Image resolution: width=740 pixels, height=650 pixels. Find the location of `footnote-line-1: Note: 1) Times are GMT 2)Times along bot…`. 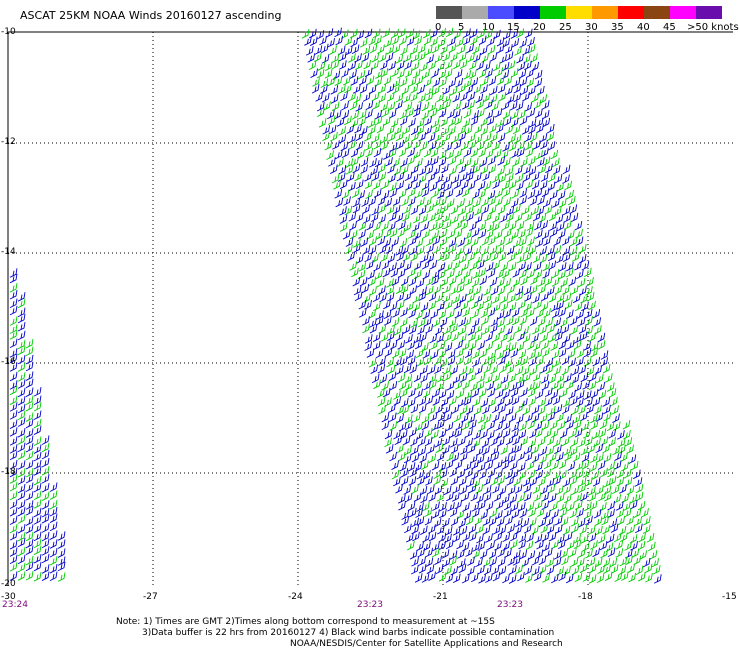

footnote-line-1: Note: 1) Times are GMT 2)Times along bot… is located at coordinates (305, 622).